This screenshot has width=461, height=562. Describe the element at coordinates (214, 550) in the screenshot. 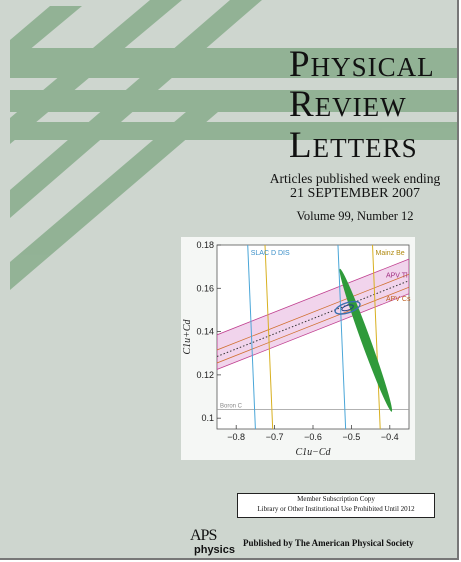

I see `aps-logo-bottom: physics` at that location.